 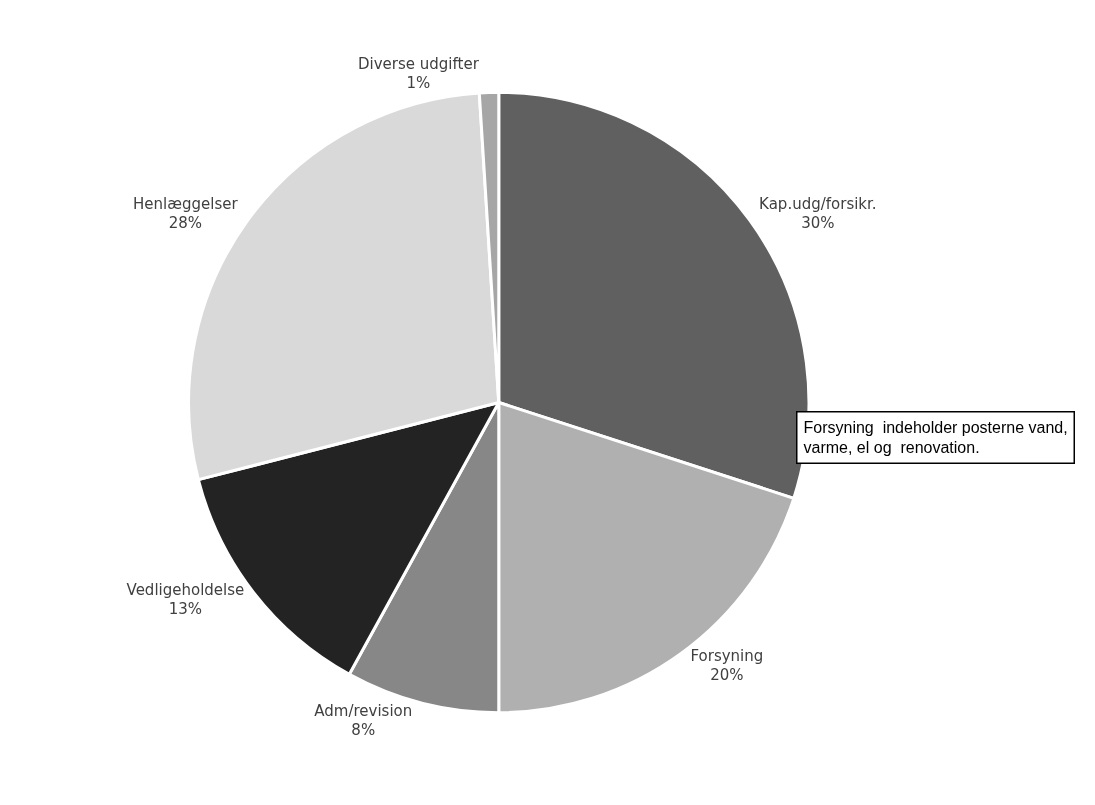 I want to click on slice-label: Vedligeholdelse, so click(x=185, y=589).